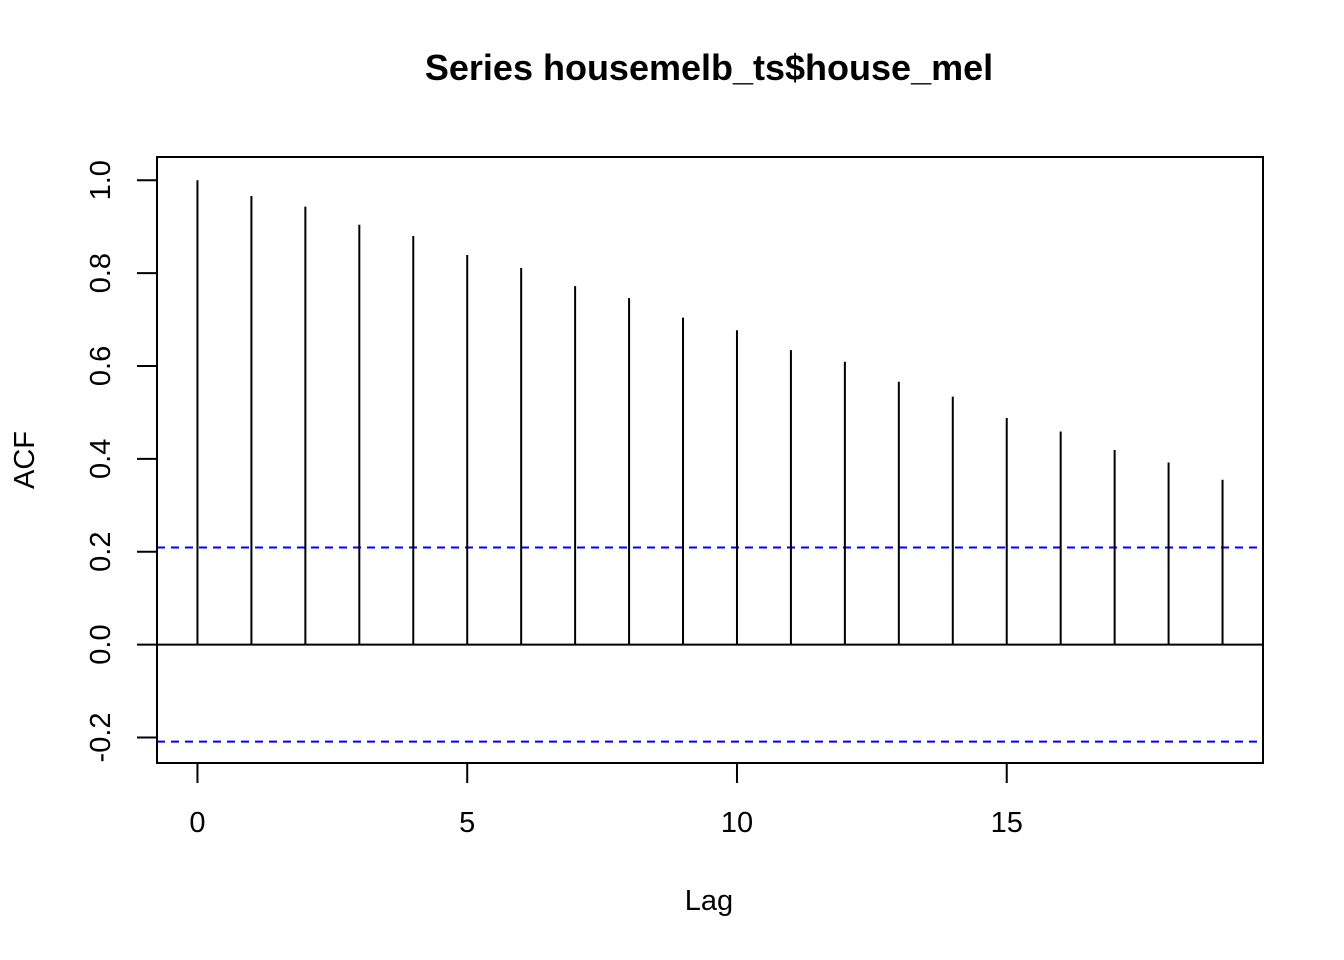 Image resolution: width=1344 pixels, height=960 pixels. Describe the element at coordinates (197, 823) in the screenshot. I see `x-tick-label: 0` at that location.